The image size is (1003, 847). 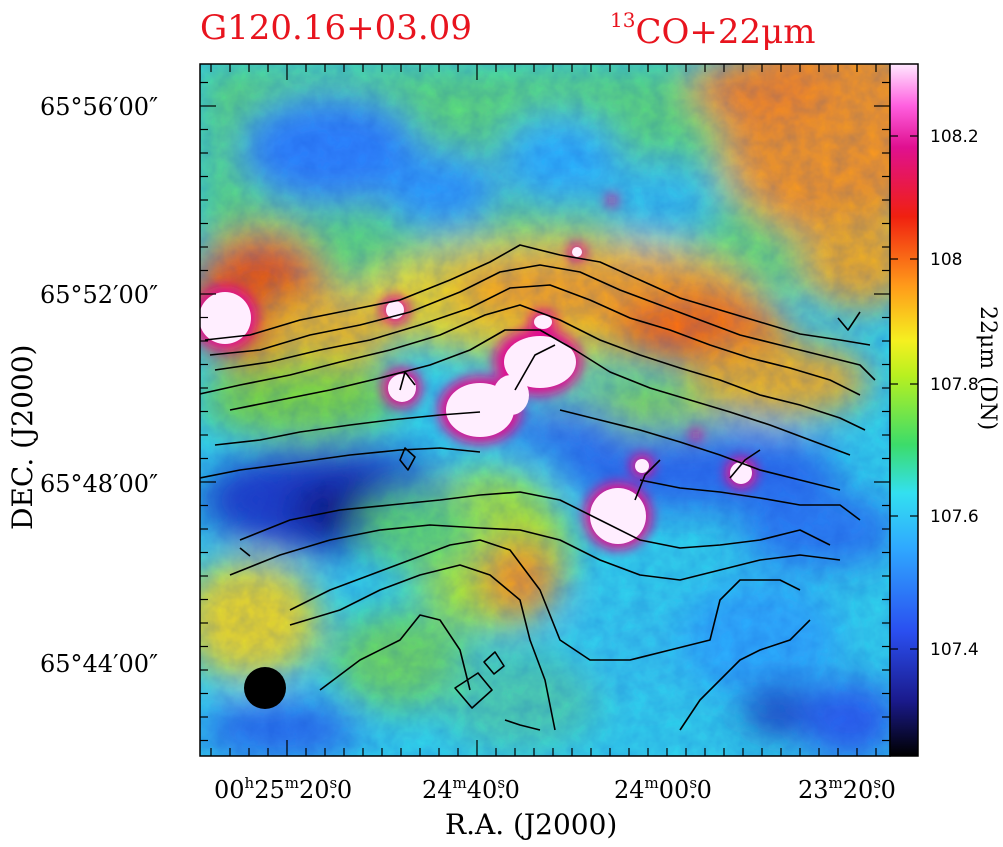 What do you see at coordinates (283, 789) in the screenshot?
I see `xtick-label: 00h25m20s.0` at bounding box center [283, 789].